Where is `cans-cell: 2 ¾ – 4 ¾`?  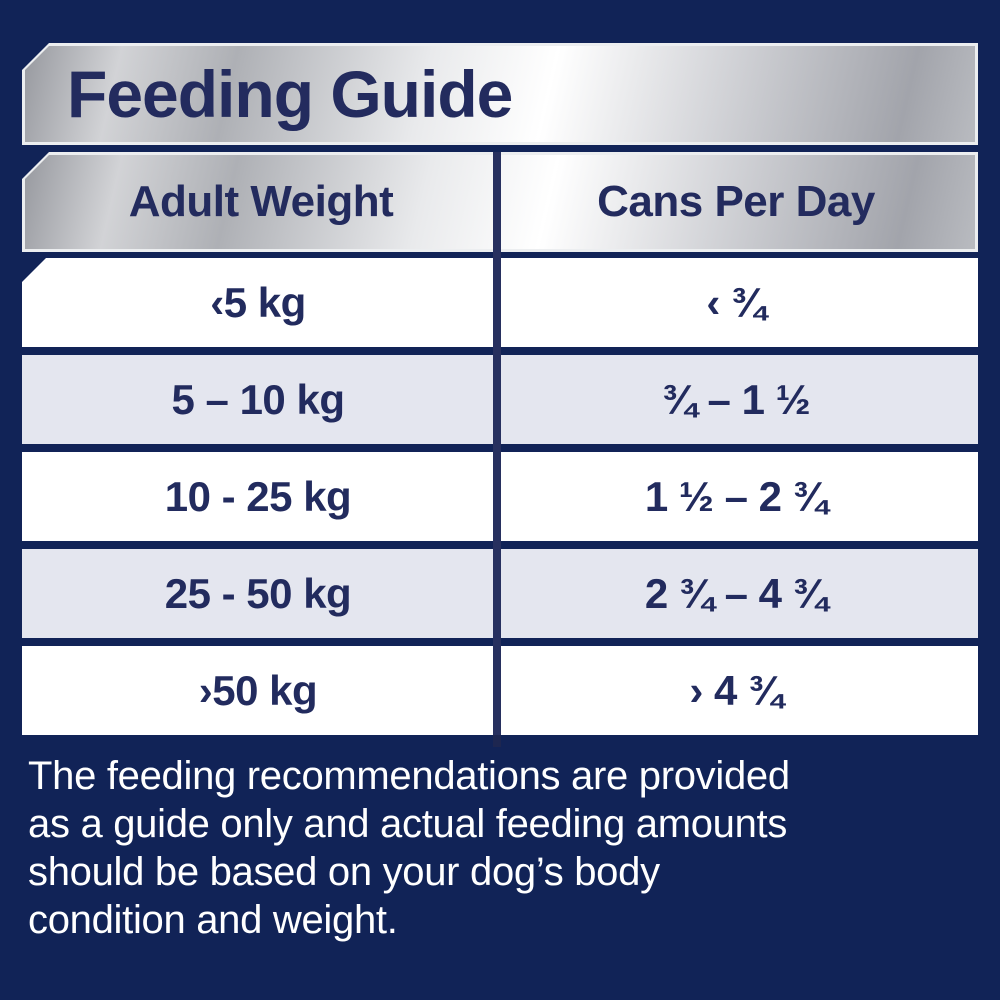 cans-cell: 2 ¾ – 4 ¾ is located at coordinates (736, 593).